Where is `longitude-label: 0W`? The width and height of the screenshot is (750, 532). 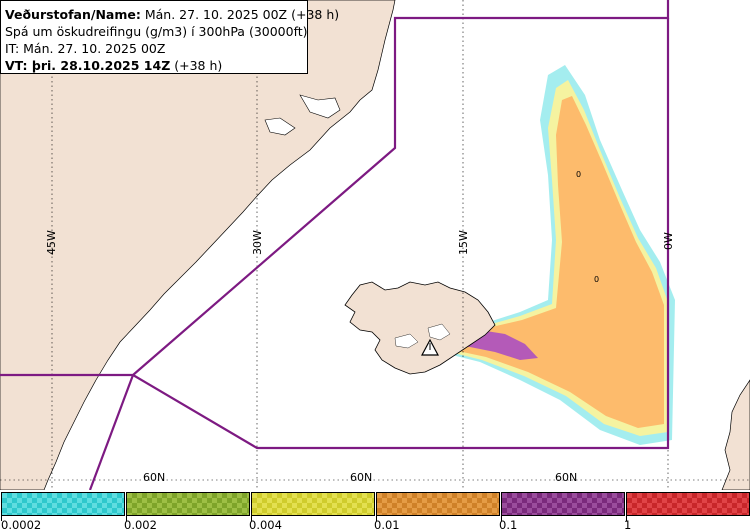 longitude-label: 0W is located at coordinates (668, 241).